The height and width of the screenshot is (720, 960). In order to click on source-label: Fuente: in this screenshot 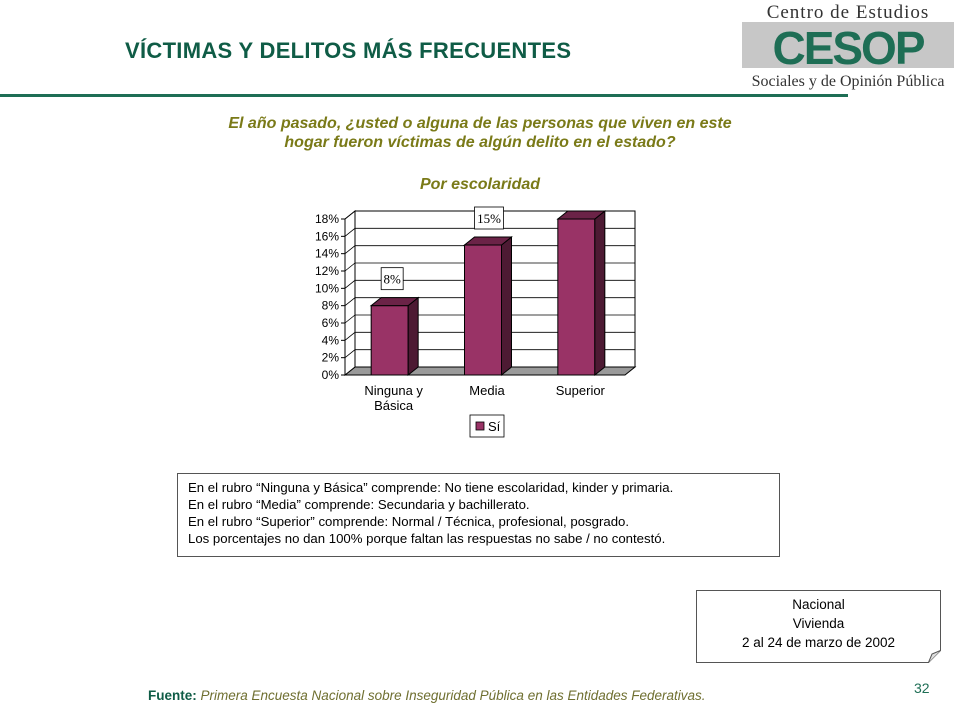, I will do `click(172, 695)`.